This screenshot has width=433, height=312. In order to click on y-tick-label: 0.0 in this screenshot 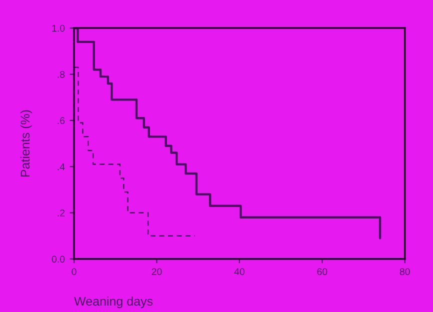, I will do `click(58, 259)`.